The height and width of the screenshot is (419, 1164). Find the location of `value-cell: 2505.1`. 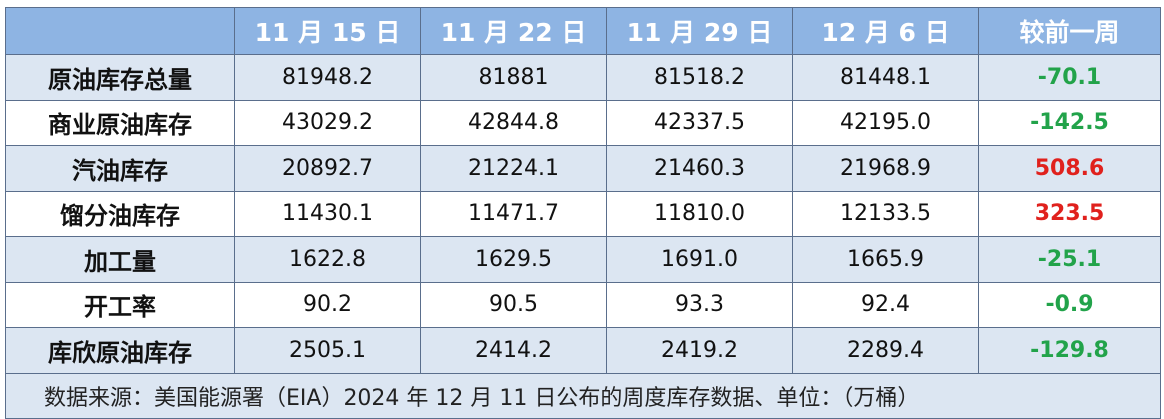

value-cell: 2505.1 is located at coordinates (327, 350).